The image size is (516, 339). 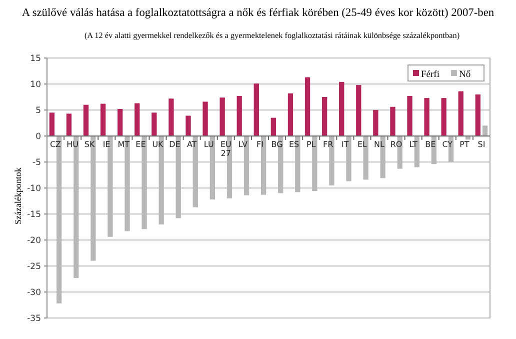 I want to click on x-tick-label: IE, so click(x=106, y=144).